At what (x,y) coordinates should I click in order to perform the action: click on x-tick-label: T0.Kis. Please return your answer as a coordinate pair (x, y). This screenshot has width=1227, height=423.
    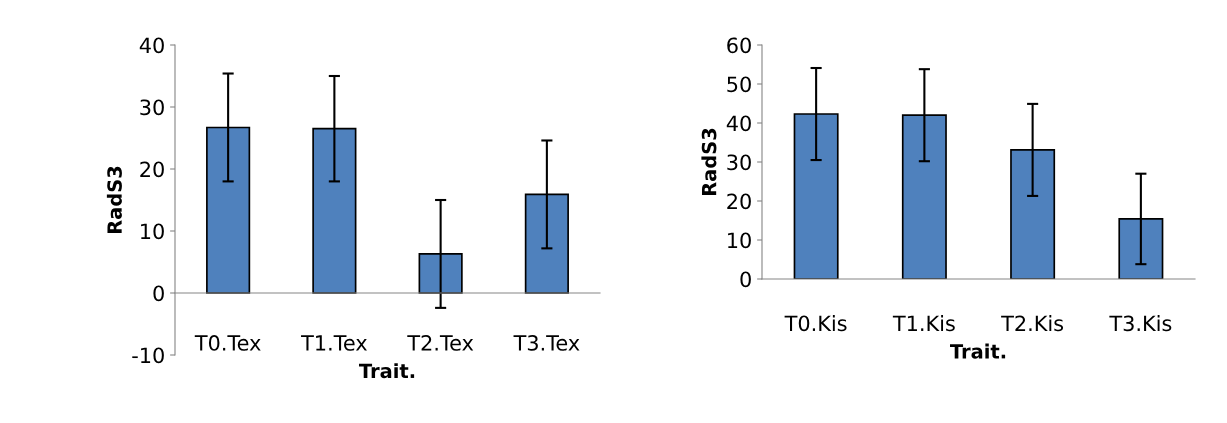
    Looking at the image, I should click on (815, 323).